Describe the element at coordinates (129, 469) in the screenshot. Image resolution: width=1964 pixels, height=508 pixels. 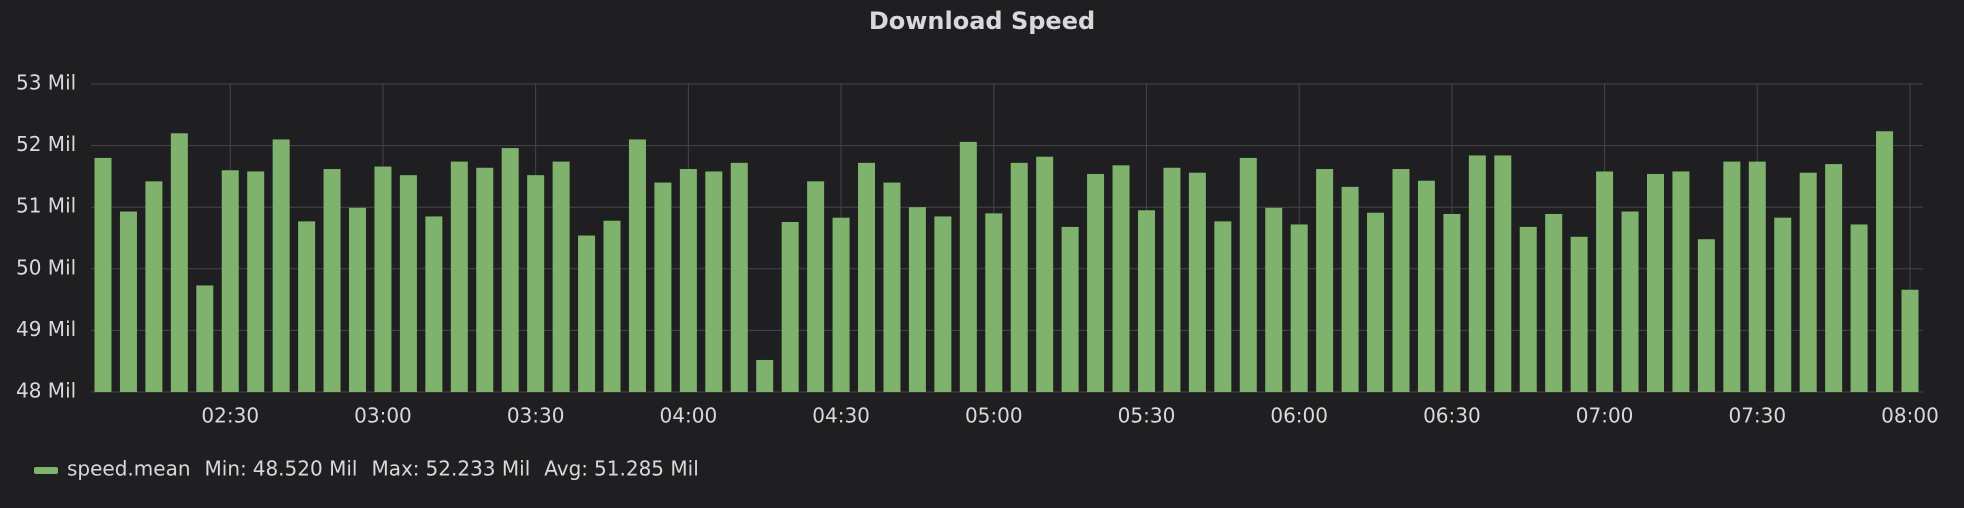
I see `legend-label: speed.mean` at that location.